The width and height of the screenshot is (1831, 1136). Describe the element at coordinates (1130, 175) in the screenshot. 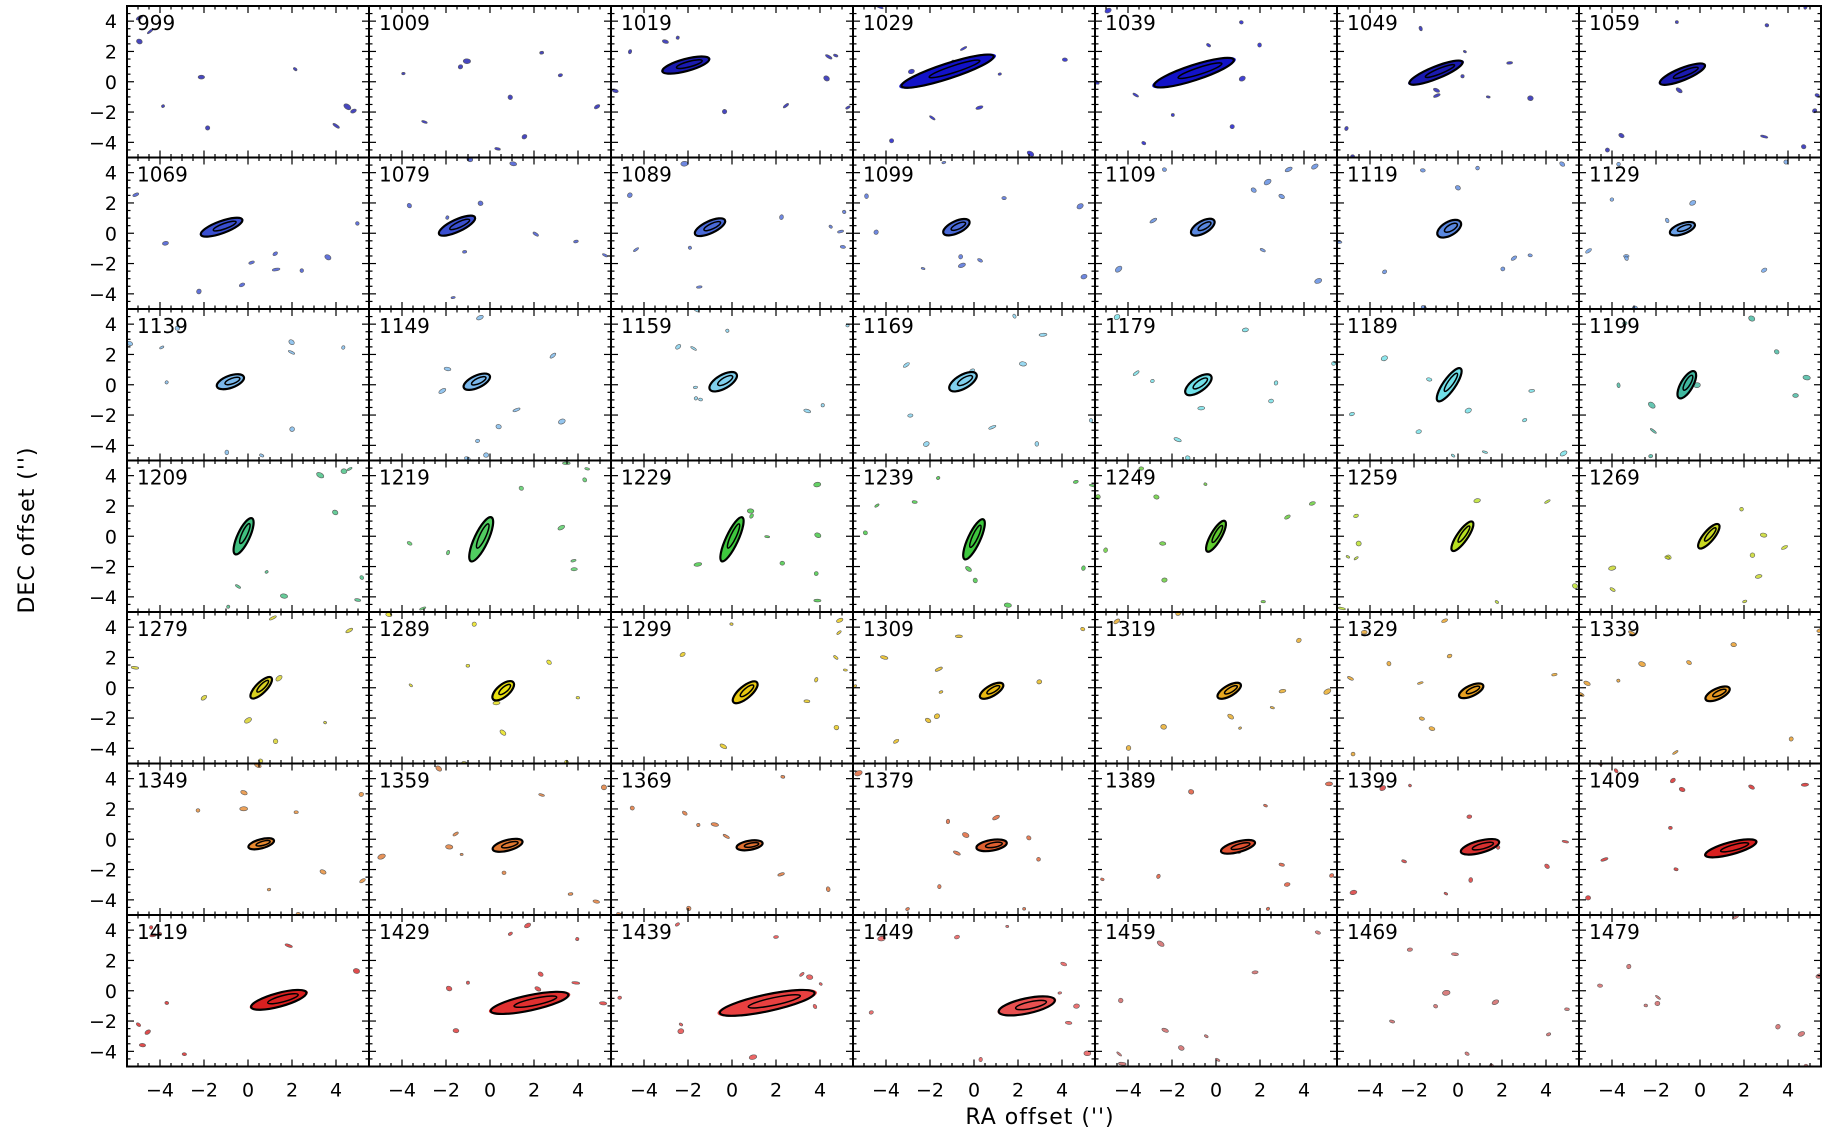

I see `panel-velocity-label: 1109` at that location.